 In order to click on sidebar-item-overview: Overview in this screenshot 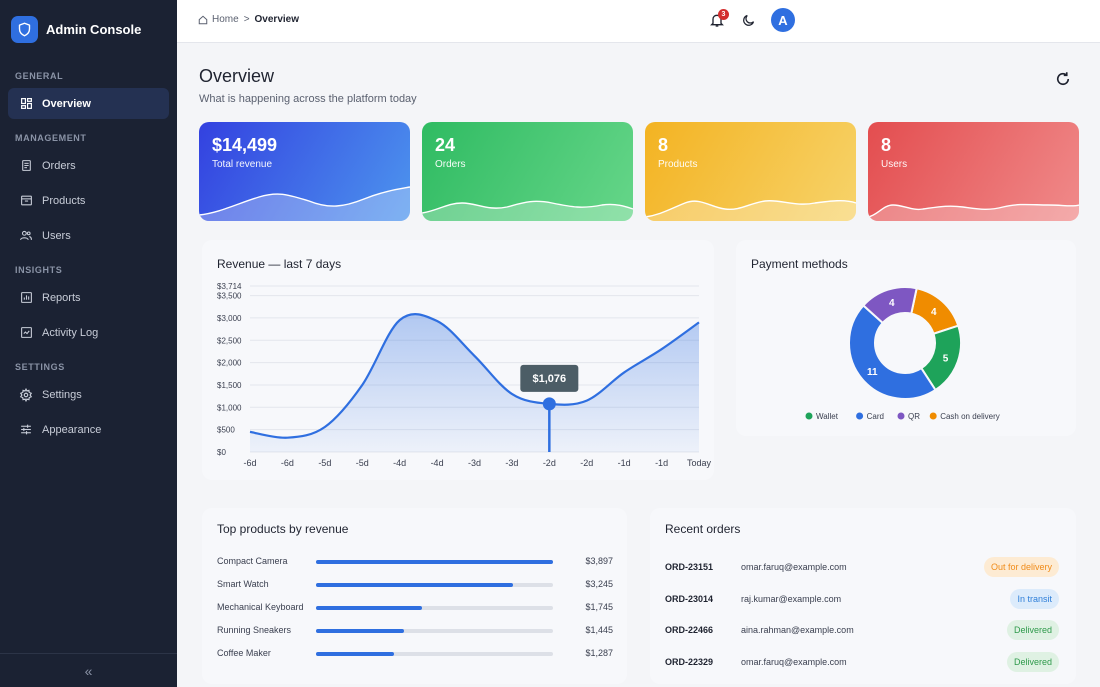, I will do `click(88, 103)`.